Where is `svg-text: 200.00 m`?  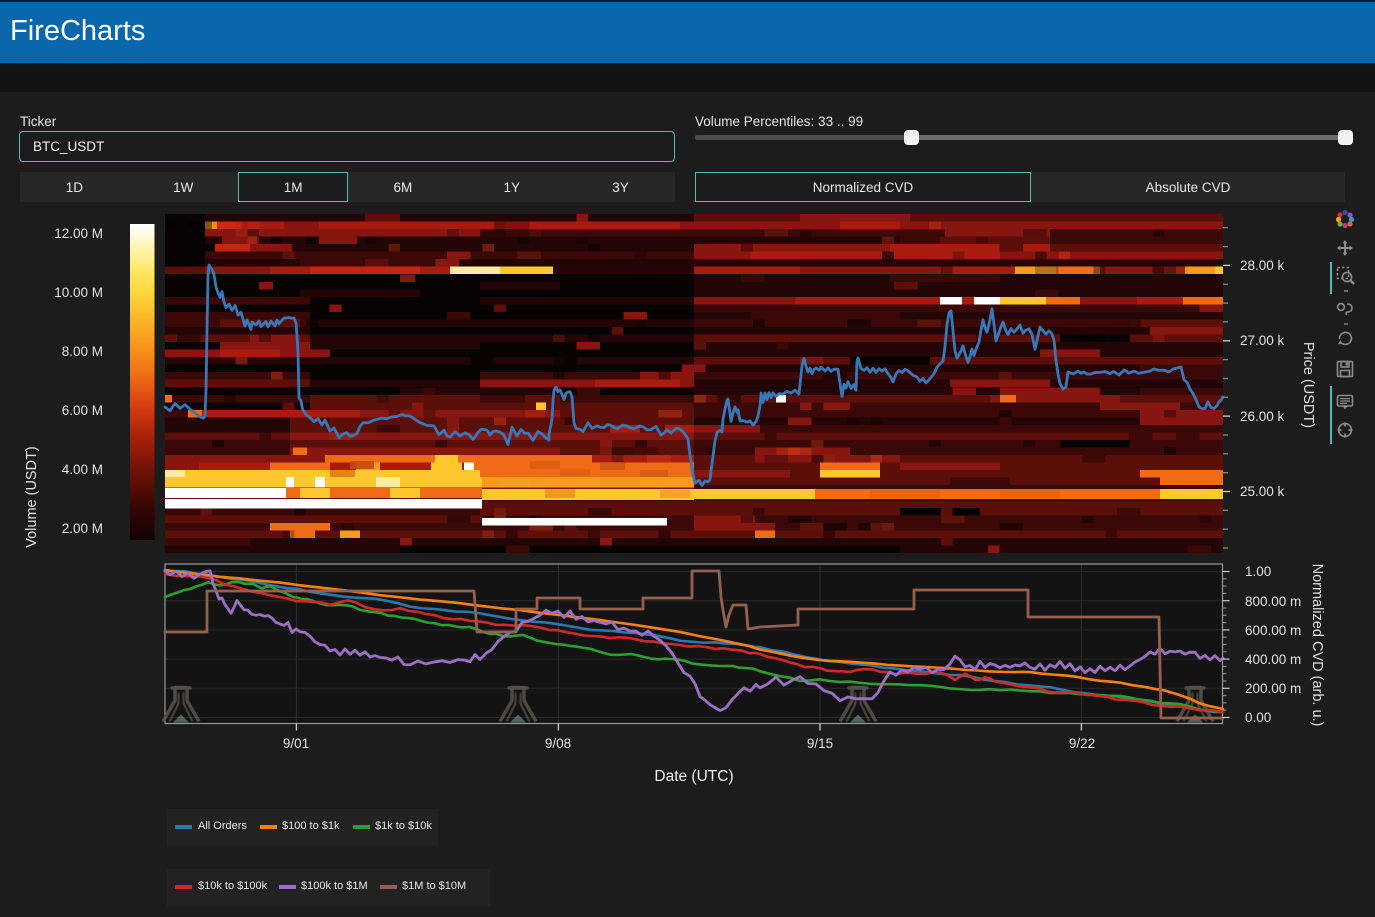 svg-text: 200.00 m is located at coordinates (1273, 688).